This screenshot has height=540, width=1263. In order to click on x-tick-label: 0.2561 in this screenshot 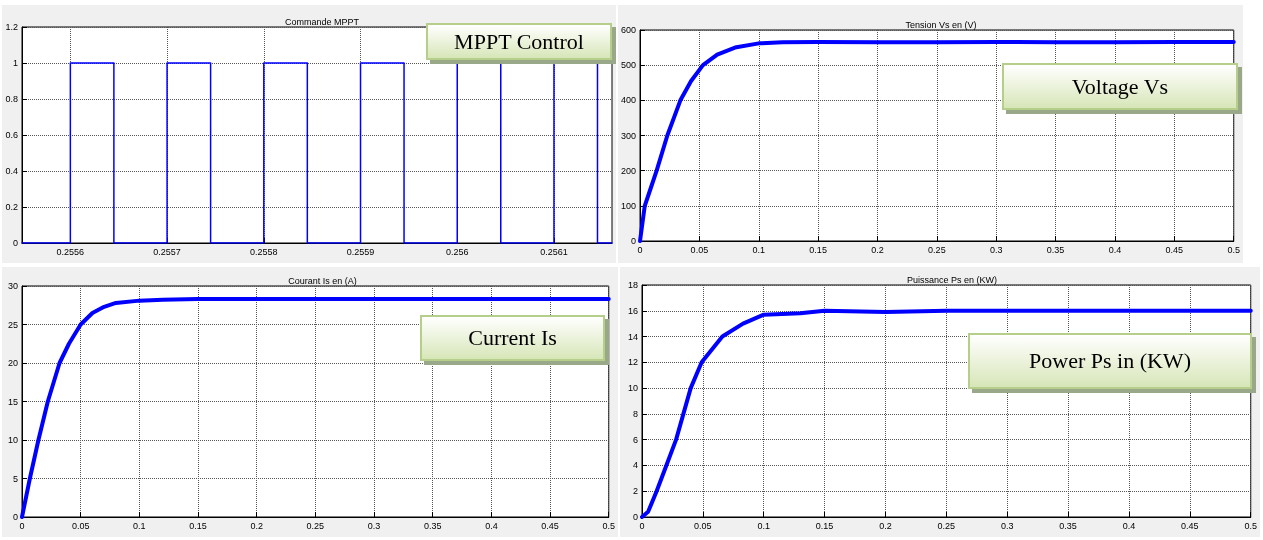, I will do `click(554, 251)`.